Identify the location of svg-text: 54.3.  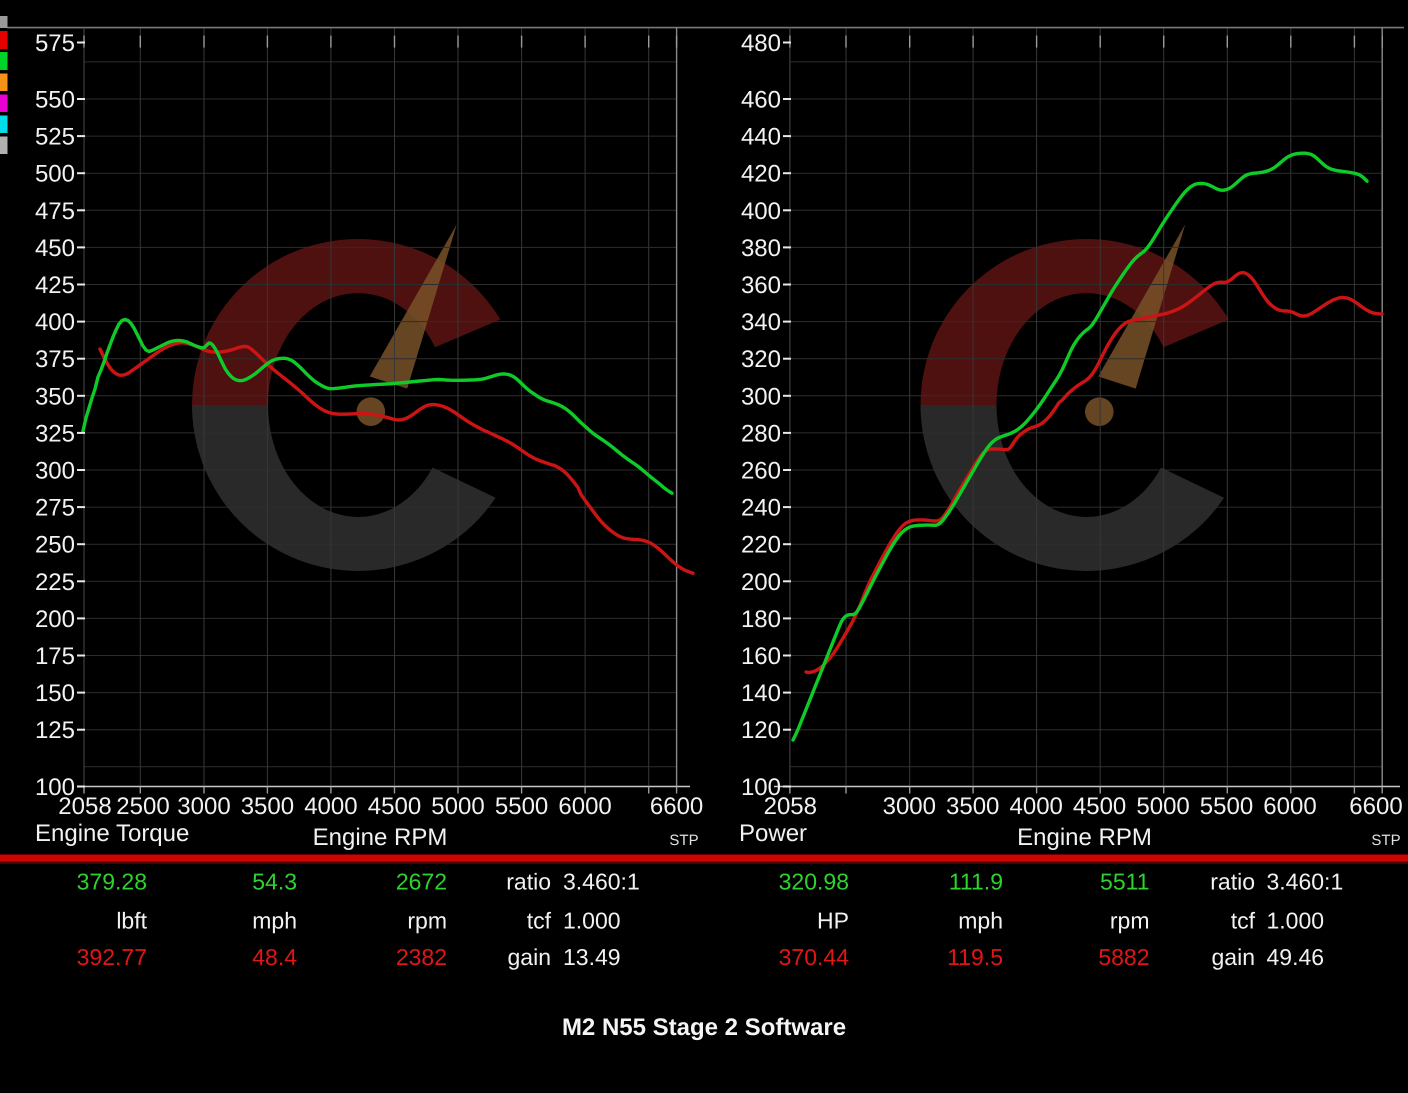
(274, 882).